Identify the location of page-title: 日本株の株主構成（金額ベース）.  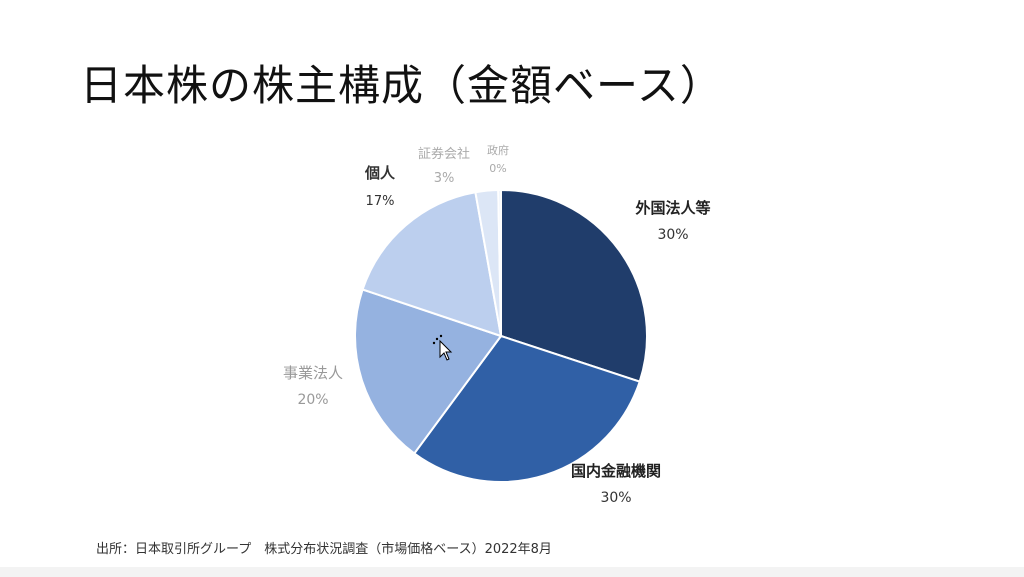
(401, 85).